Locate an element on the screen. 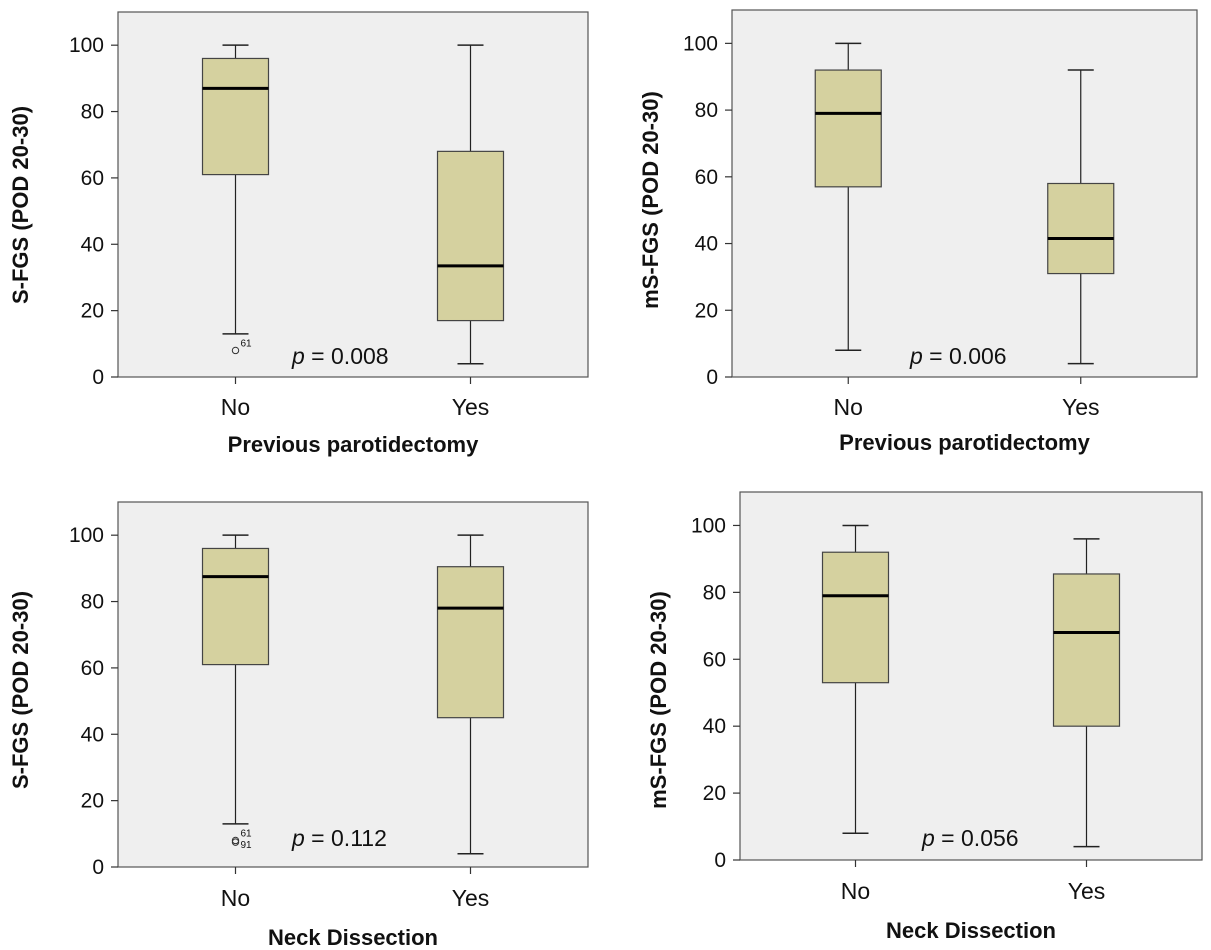  p-value-annotation: p = 0.008 is located at coordinates (340, 356).